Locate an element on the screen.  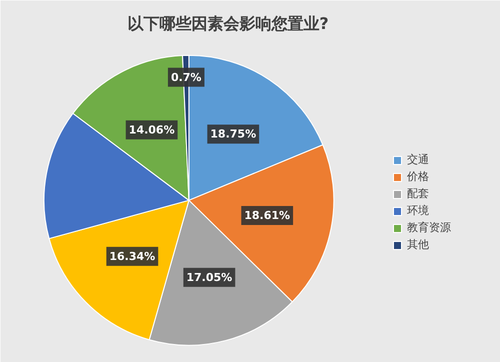
legend-label: 其他 is located at coordinates (418, 244).